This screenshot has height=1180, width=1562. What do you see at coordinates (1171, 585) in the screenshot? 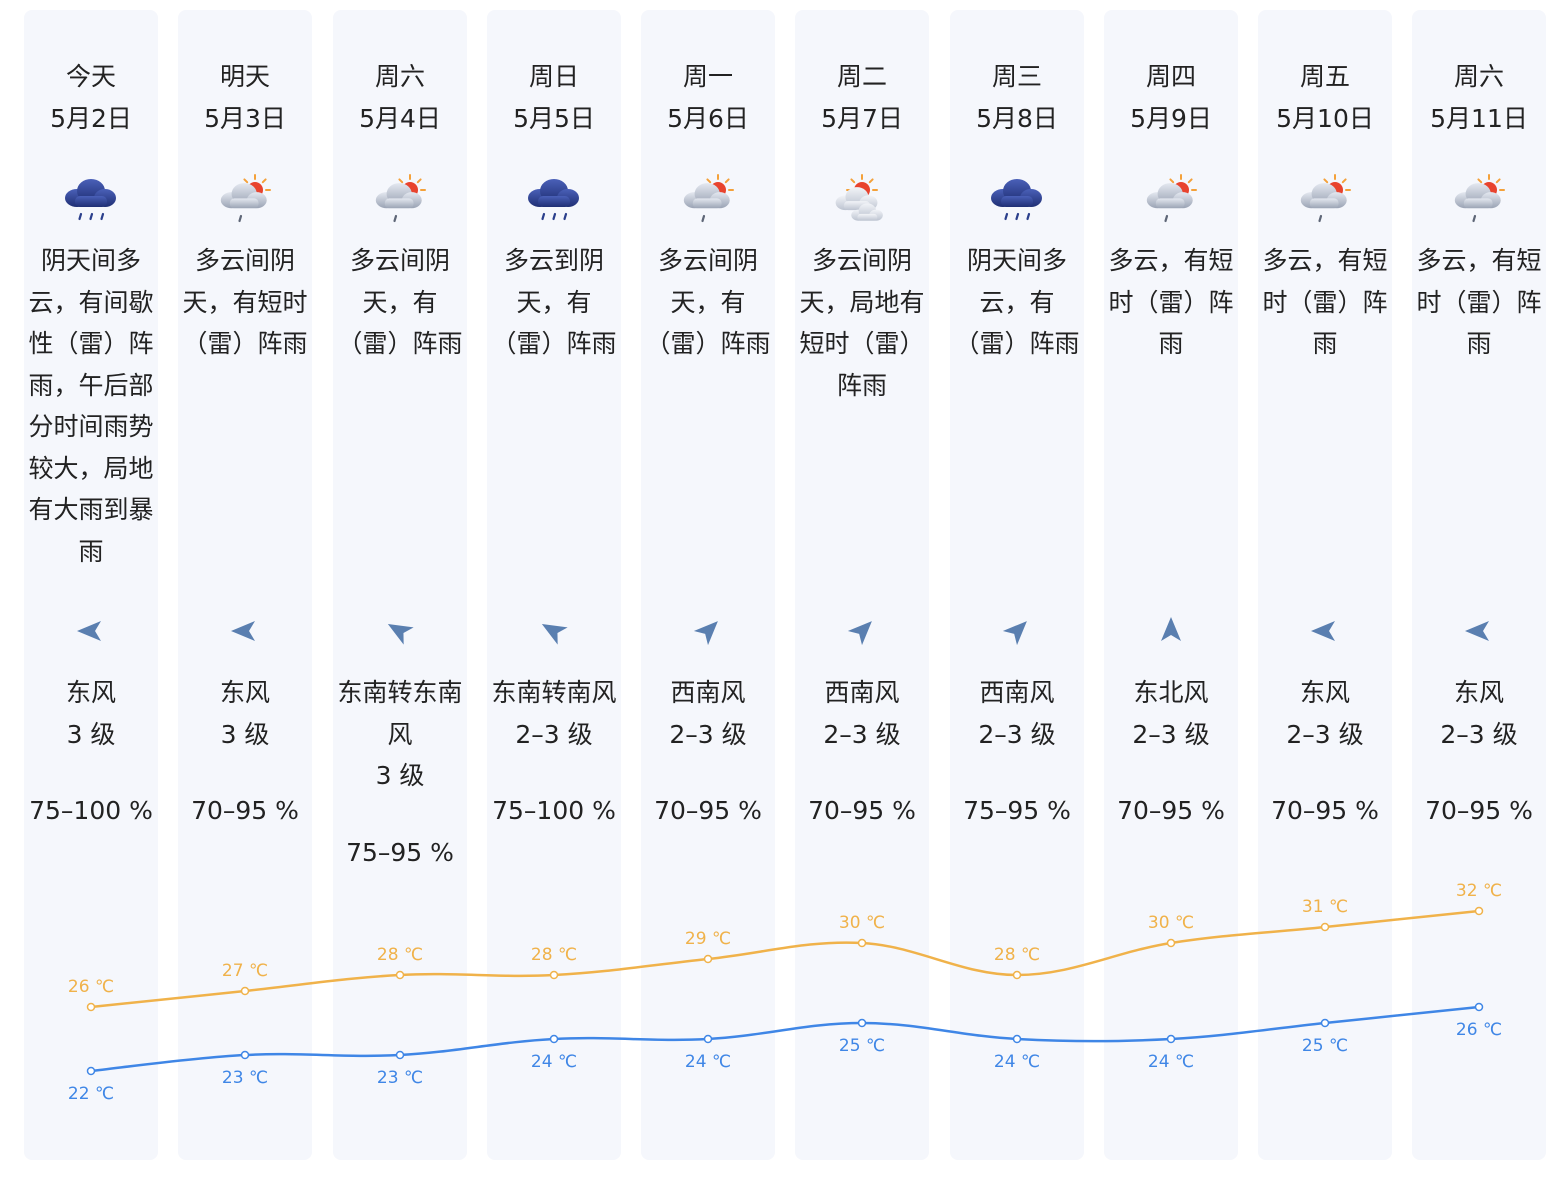
I see `forecast-day-column: 周四 5月9日多云，有短时（雷）阵雨东北风 2–3 级 70–95 %` at bounding box center [1171, 585].